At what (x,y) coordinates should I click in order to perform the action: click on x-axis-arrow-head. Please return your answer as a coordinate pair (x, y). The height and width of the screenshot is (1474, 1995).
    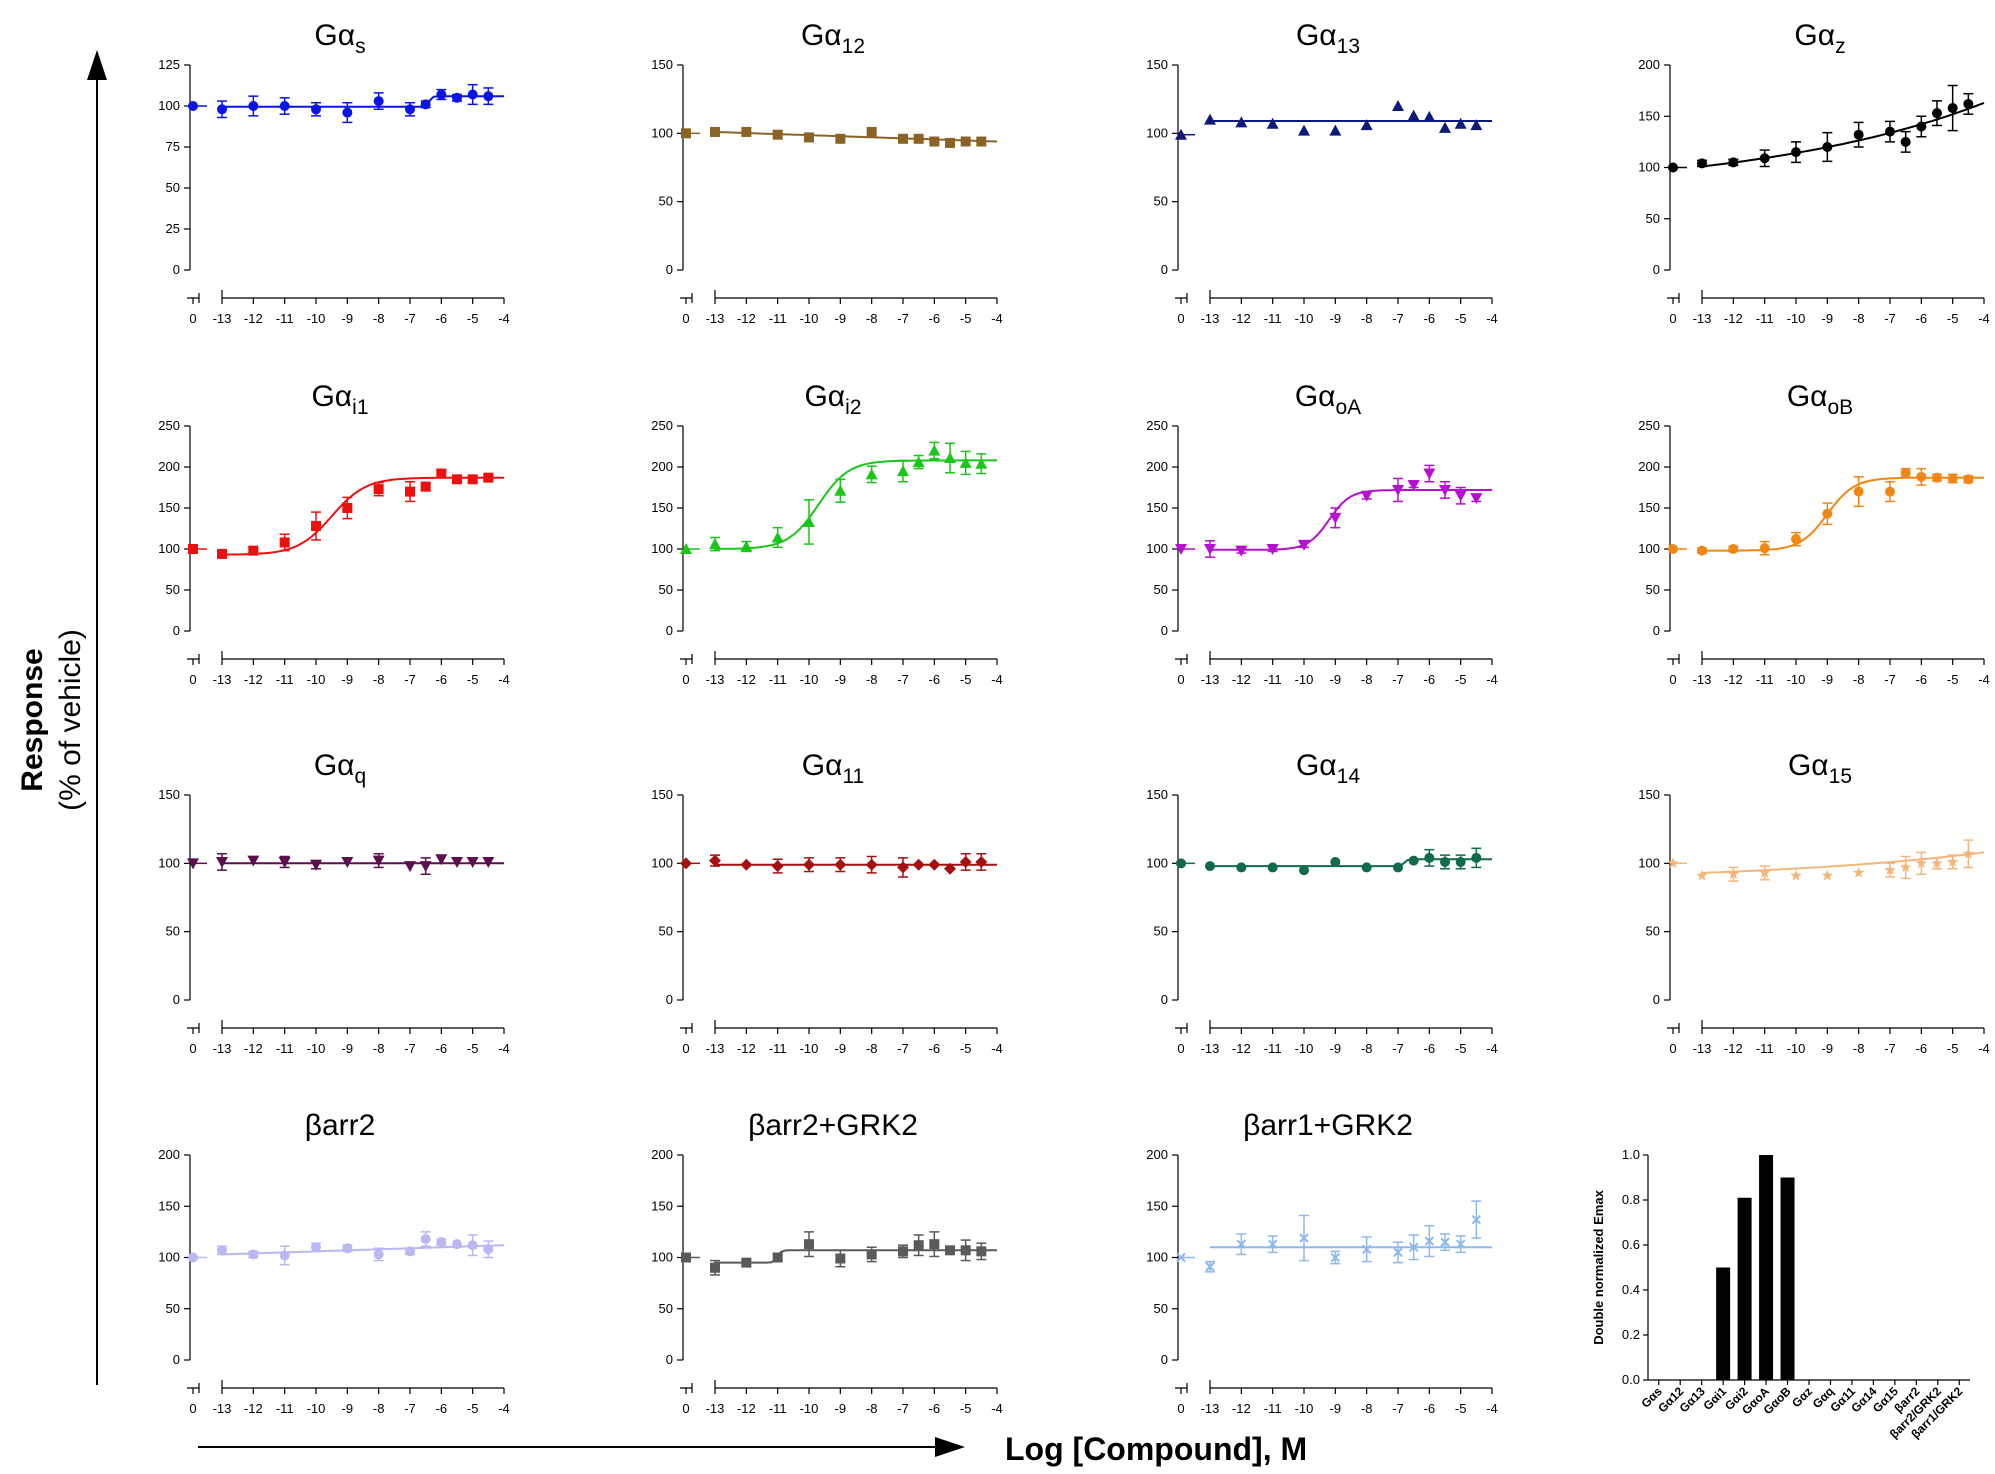
    Looking at the image, I should click on (950, 1447).